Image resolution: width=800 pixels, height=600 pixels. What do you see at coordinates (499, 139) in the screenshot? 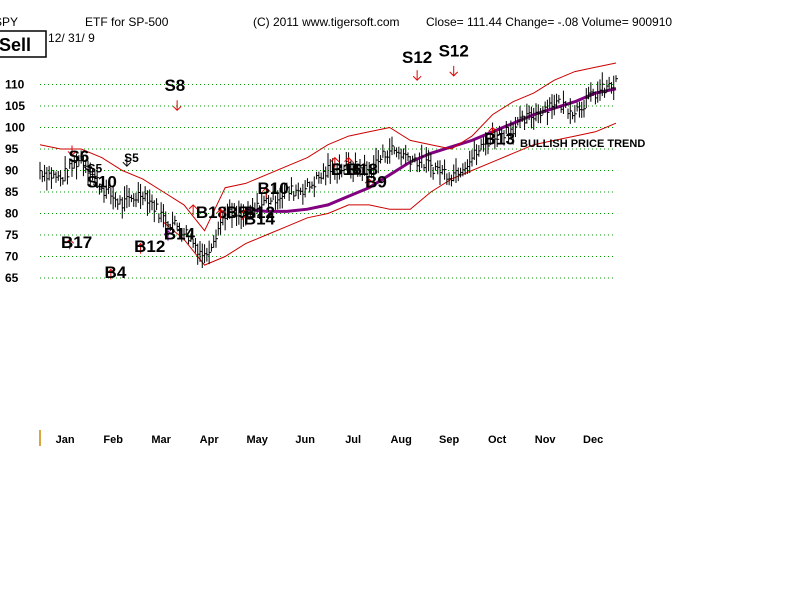
I see `signal-label: B13` at bounding box center [499, 139].